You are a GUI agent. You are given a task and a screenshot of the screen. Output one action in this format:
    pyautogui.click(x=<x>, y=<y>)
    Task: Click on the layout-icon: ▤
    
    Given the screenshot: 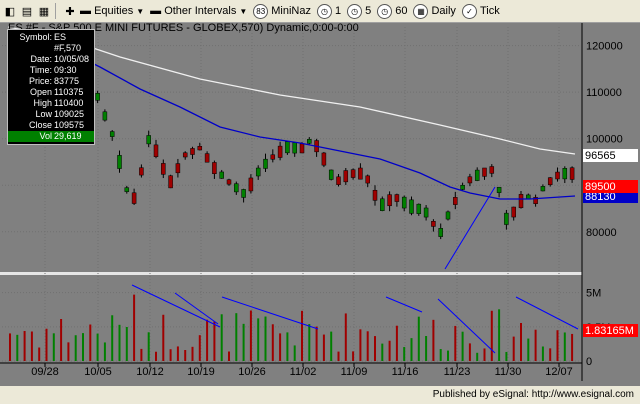 What is the action you would take?
    pyautogui.click(x=27, y=11)
    